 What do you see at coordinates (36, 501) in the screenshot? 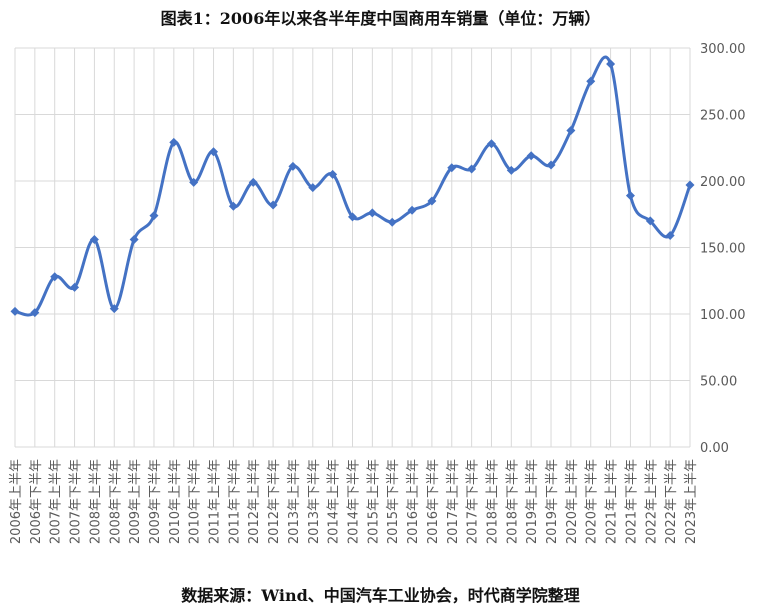
I see `x-tick-label: 2006年下半年` at bounding box center [36, 501].